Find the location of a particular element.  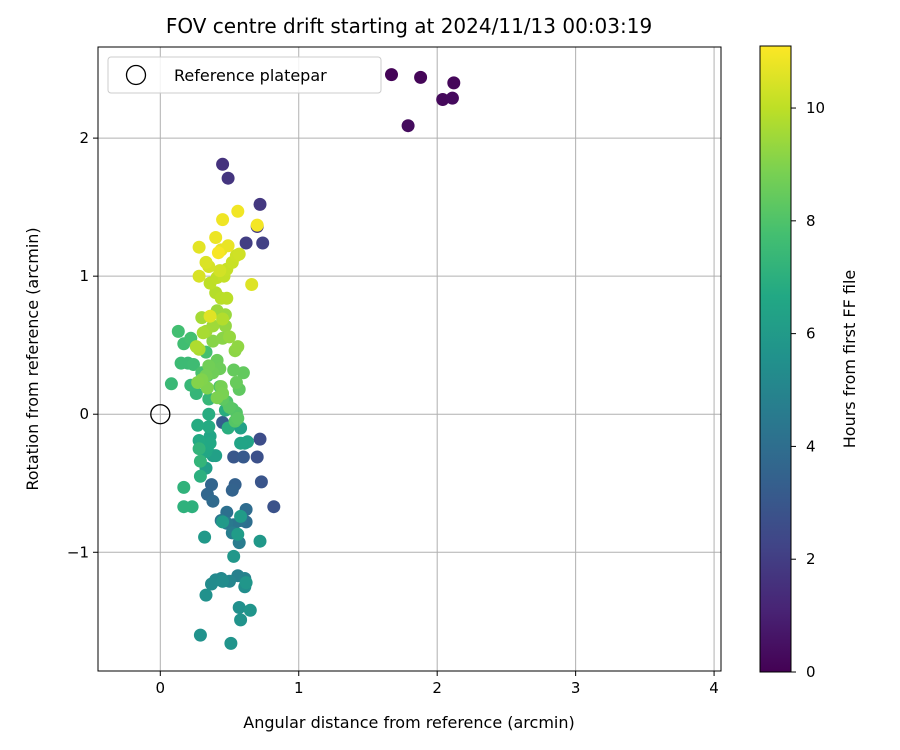

x-tick-label: 3 is located at coordinates (576, 688).